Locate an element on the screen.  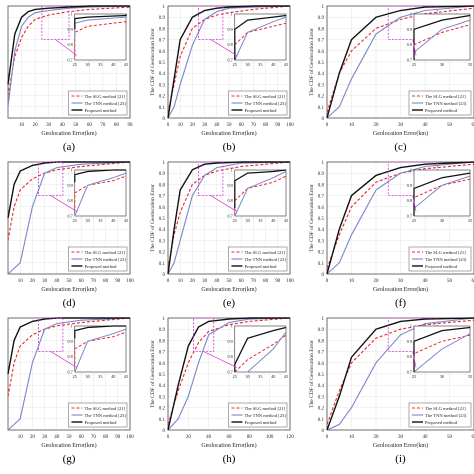
zoom-arrow is located at coordinates (223, 203).